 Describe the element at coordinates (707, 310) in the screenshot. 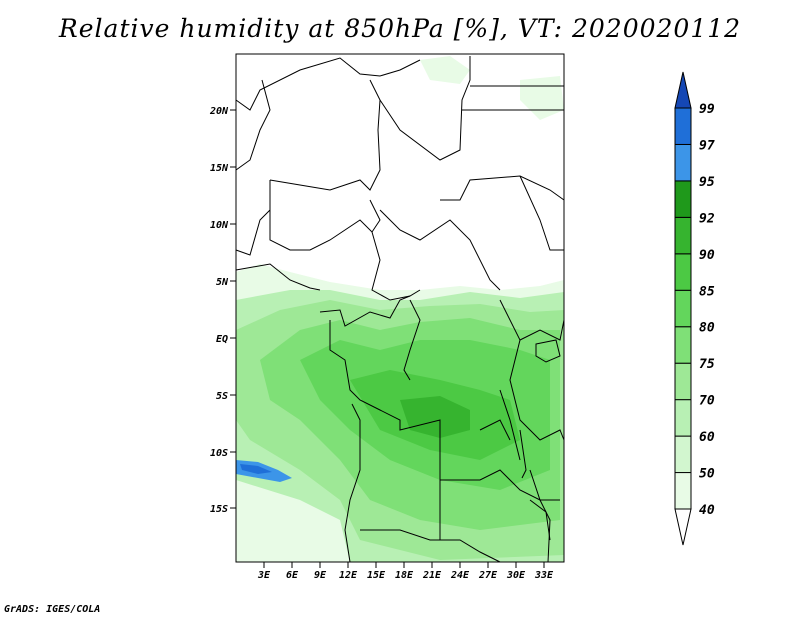

I see `colorbar-labels: 40 50 60 70 75 80 85 90 92 95 97 99` at that location.